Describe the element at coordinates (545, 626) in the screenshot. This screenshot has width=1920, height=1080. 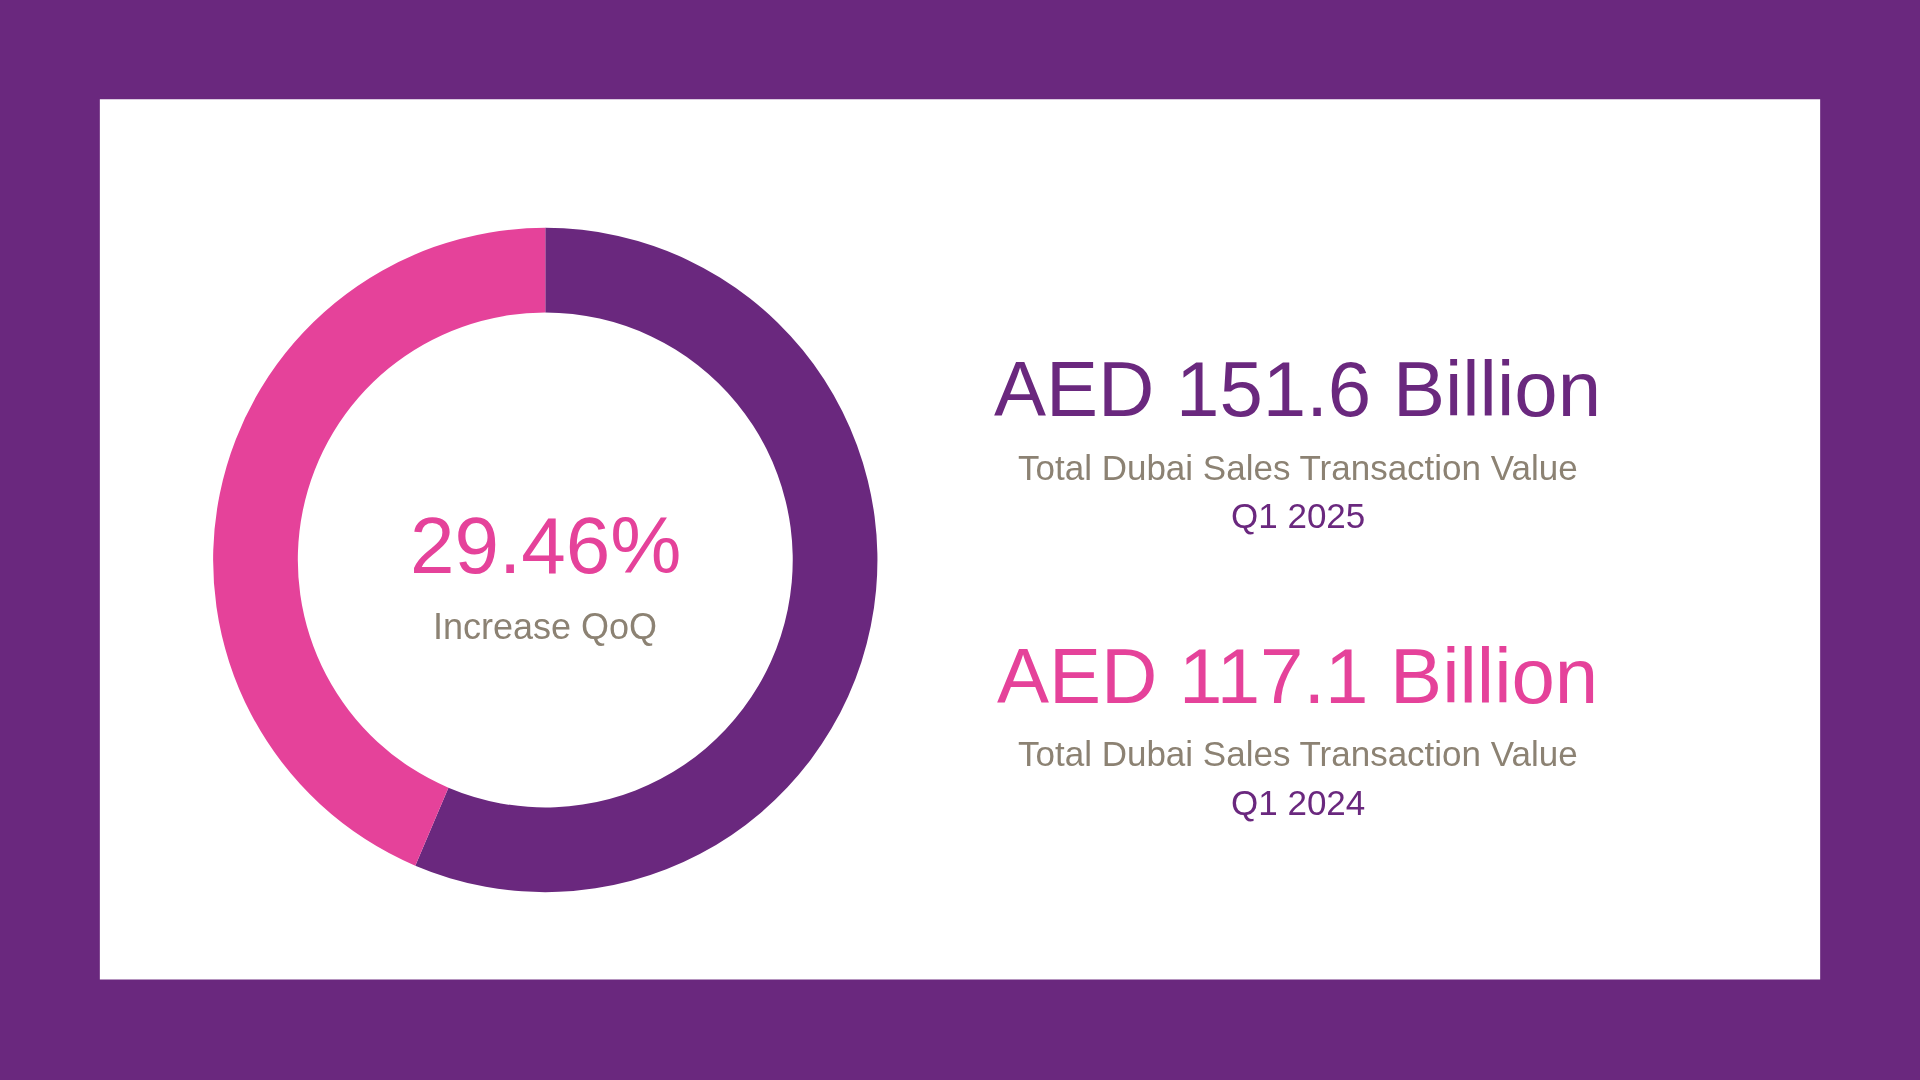
I see `text: Increase QoQ` at that location.